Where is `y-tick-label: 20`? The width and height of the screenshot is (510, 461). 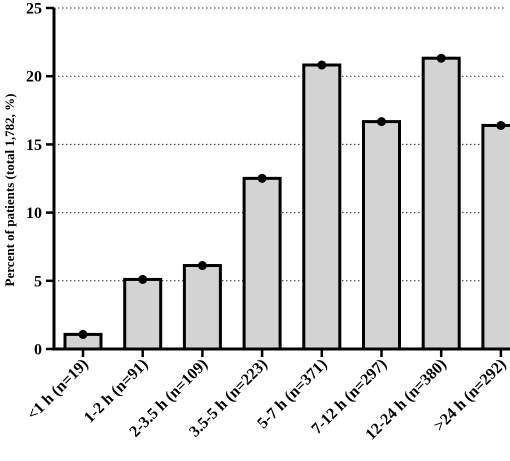
y-tick-label: 20 is located at coordinates (34, 77).